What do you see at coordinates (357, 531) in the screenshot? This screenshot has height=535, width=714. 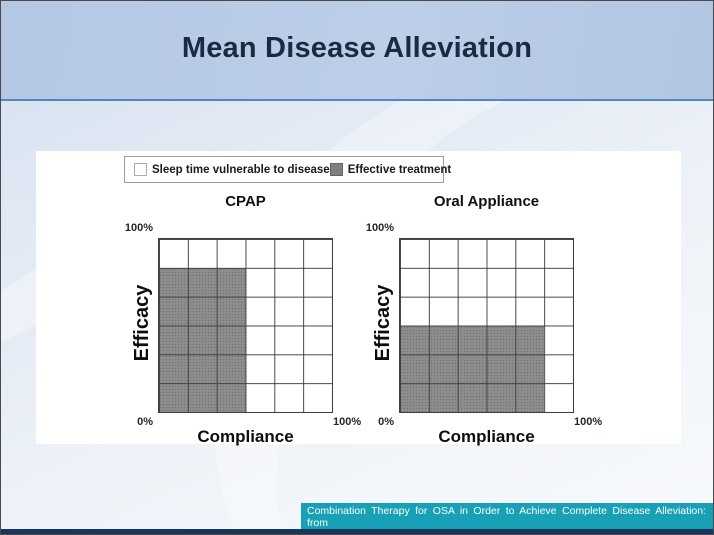 I see `bottom-accent-strip` at bounding box center [357, 531].